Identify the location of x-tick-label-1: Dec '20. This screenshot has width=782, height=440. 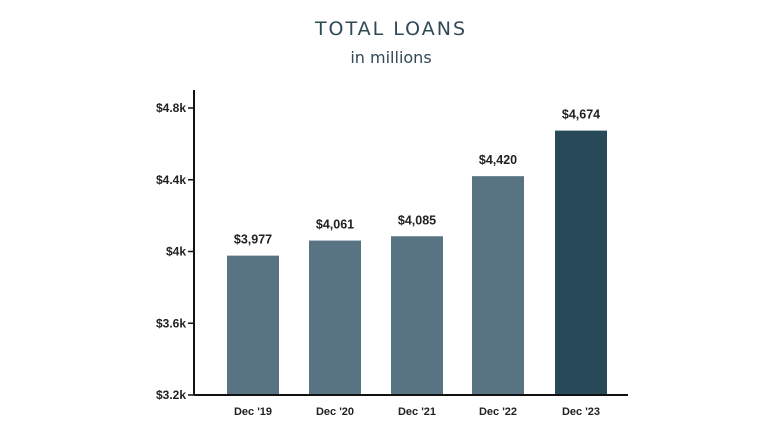
(335, 412).